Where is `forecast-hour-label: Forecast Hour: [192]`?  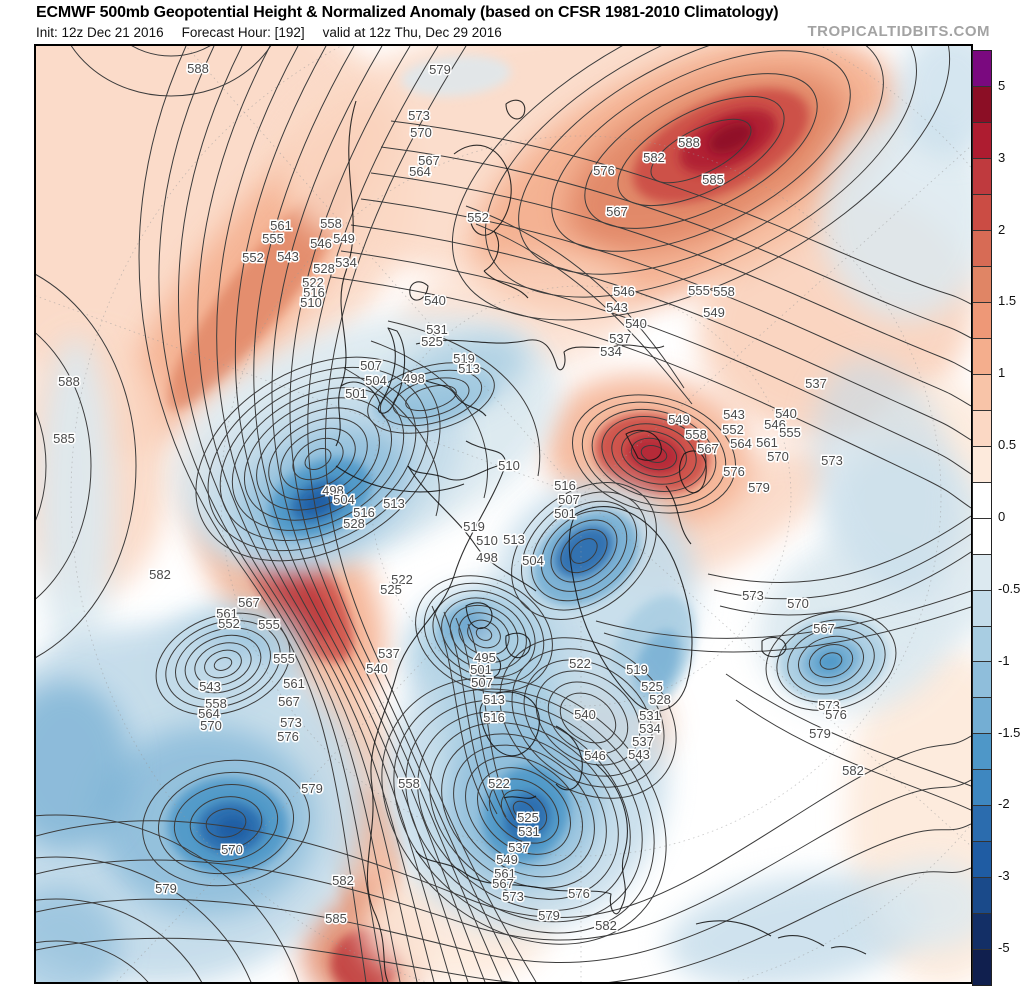 forecast-hour-label: Forecast Hour: [192] is located at coordinates (243, 32).